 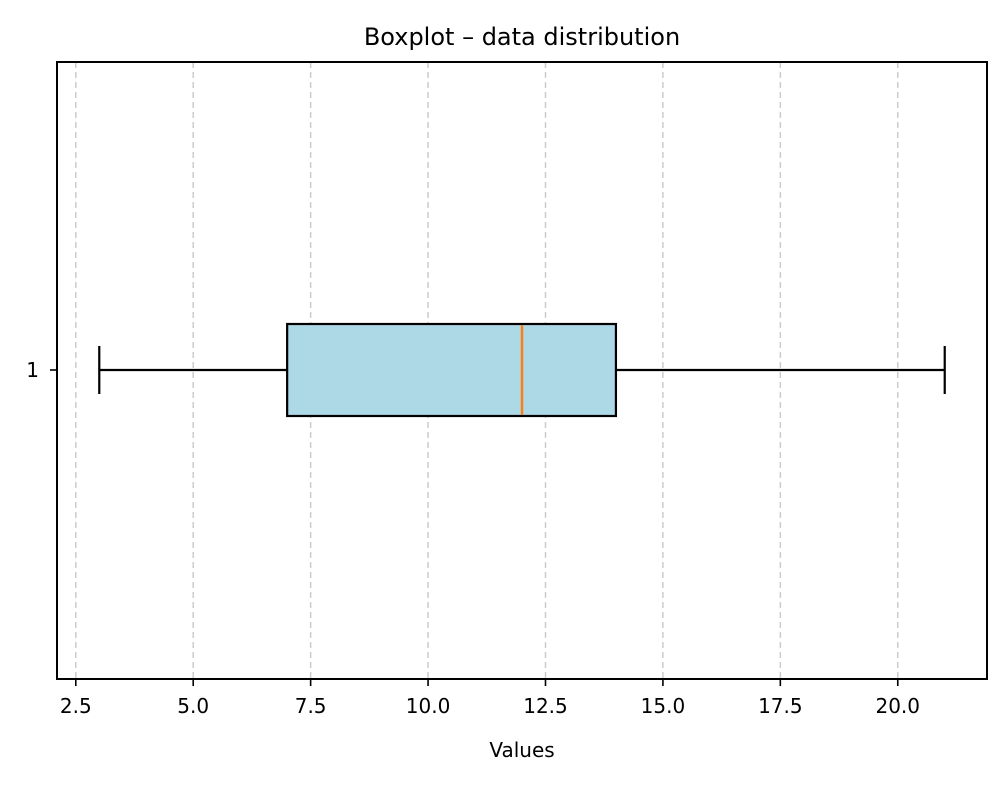 I want to click on y-tick-label: 1, so click(x=32, y=370).